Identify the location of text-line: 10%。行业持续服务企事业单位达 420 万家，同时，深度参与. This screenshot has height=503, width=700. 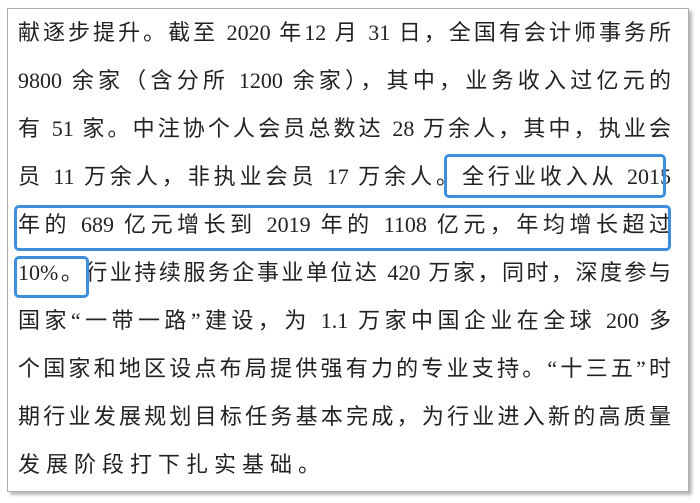
(344, 272).